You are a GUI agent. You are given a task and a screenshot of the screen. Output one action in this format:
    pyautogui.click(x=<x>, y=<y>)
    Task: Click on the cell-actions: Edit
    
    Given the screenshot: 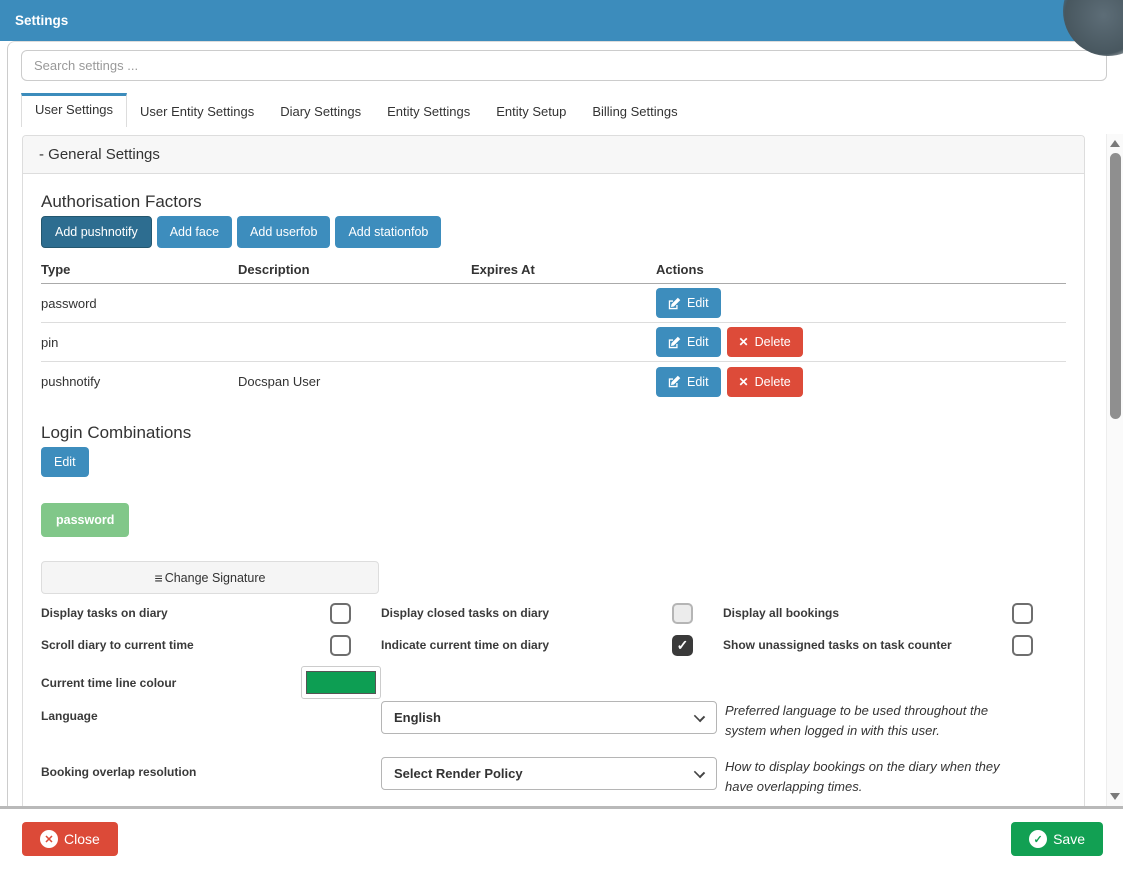 What is the action you would take?
    pyautogui.click(x=861, y=303)
    